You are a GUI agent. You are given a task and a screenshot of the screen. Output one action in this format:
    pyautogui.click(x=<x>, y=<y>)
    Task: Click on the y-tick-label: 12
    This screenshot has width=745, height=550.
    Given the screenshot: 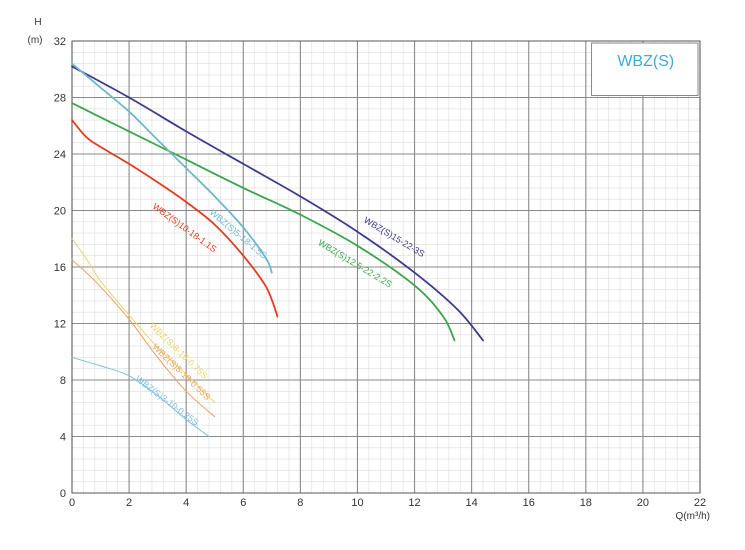 What is the action you would take?
    pyautogui.click(x=60, y=325)
    